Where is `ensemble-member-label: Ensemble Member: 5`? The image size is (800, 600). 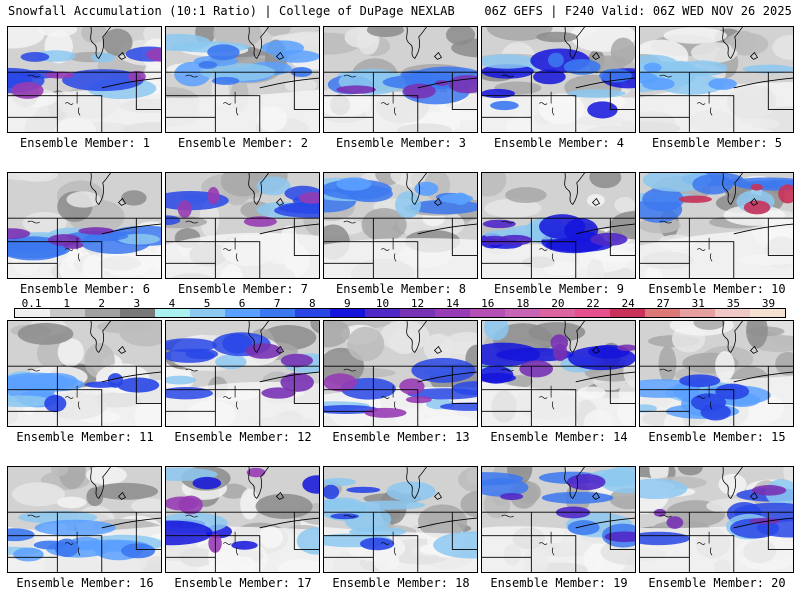 ensemble-member-label: Ensemble Member: 5 is located at coordinates (717, 143).